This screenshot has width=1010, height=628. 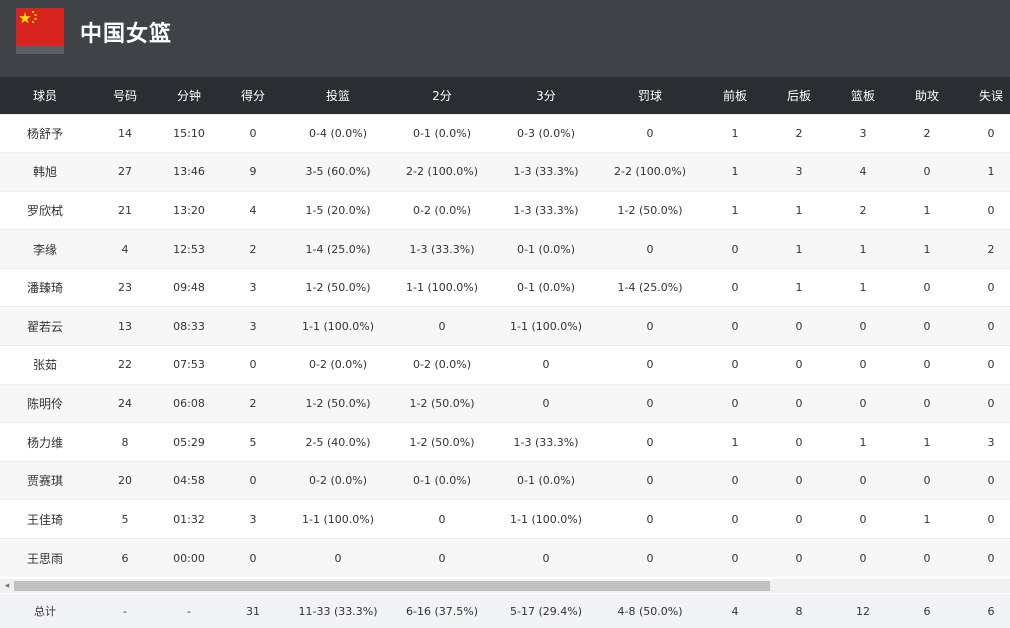 I want to click on column-header: 2分, so click(x=442, y=95).